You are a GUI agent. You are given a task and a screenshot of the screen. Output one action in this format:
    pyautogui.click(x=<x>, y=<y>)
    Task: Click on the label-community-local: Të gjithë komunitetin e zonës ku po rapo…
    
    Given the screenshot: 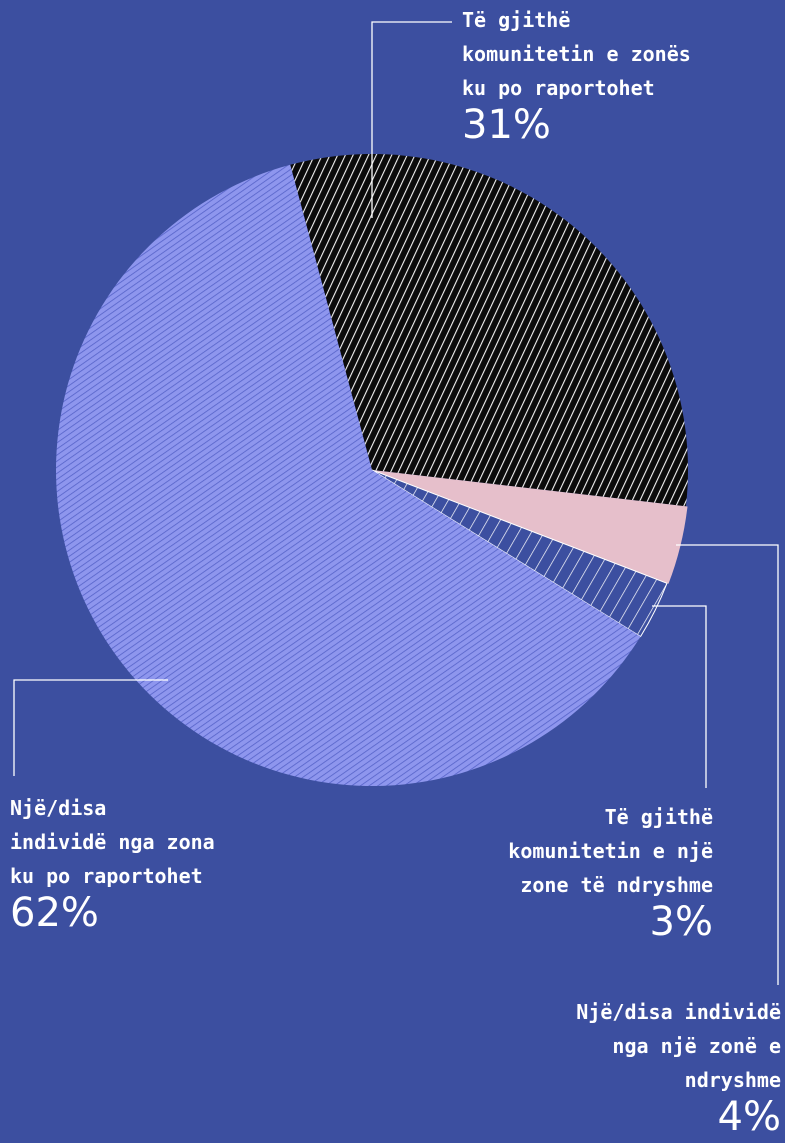 What is the action you would take?
    pyautogui.click(x=576, y=78)
    